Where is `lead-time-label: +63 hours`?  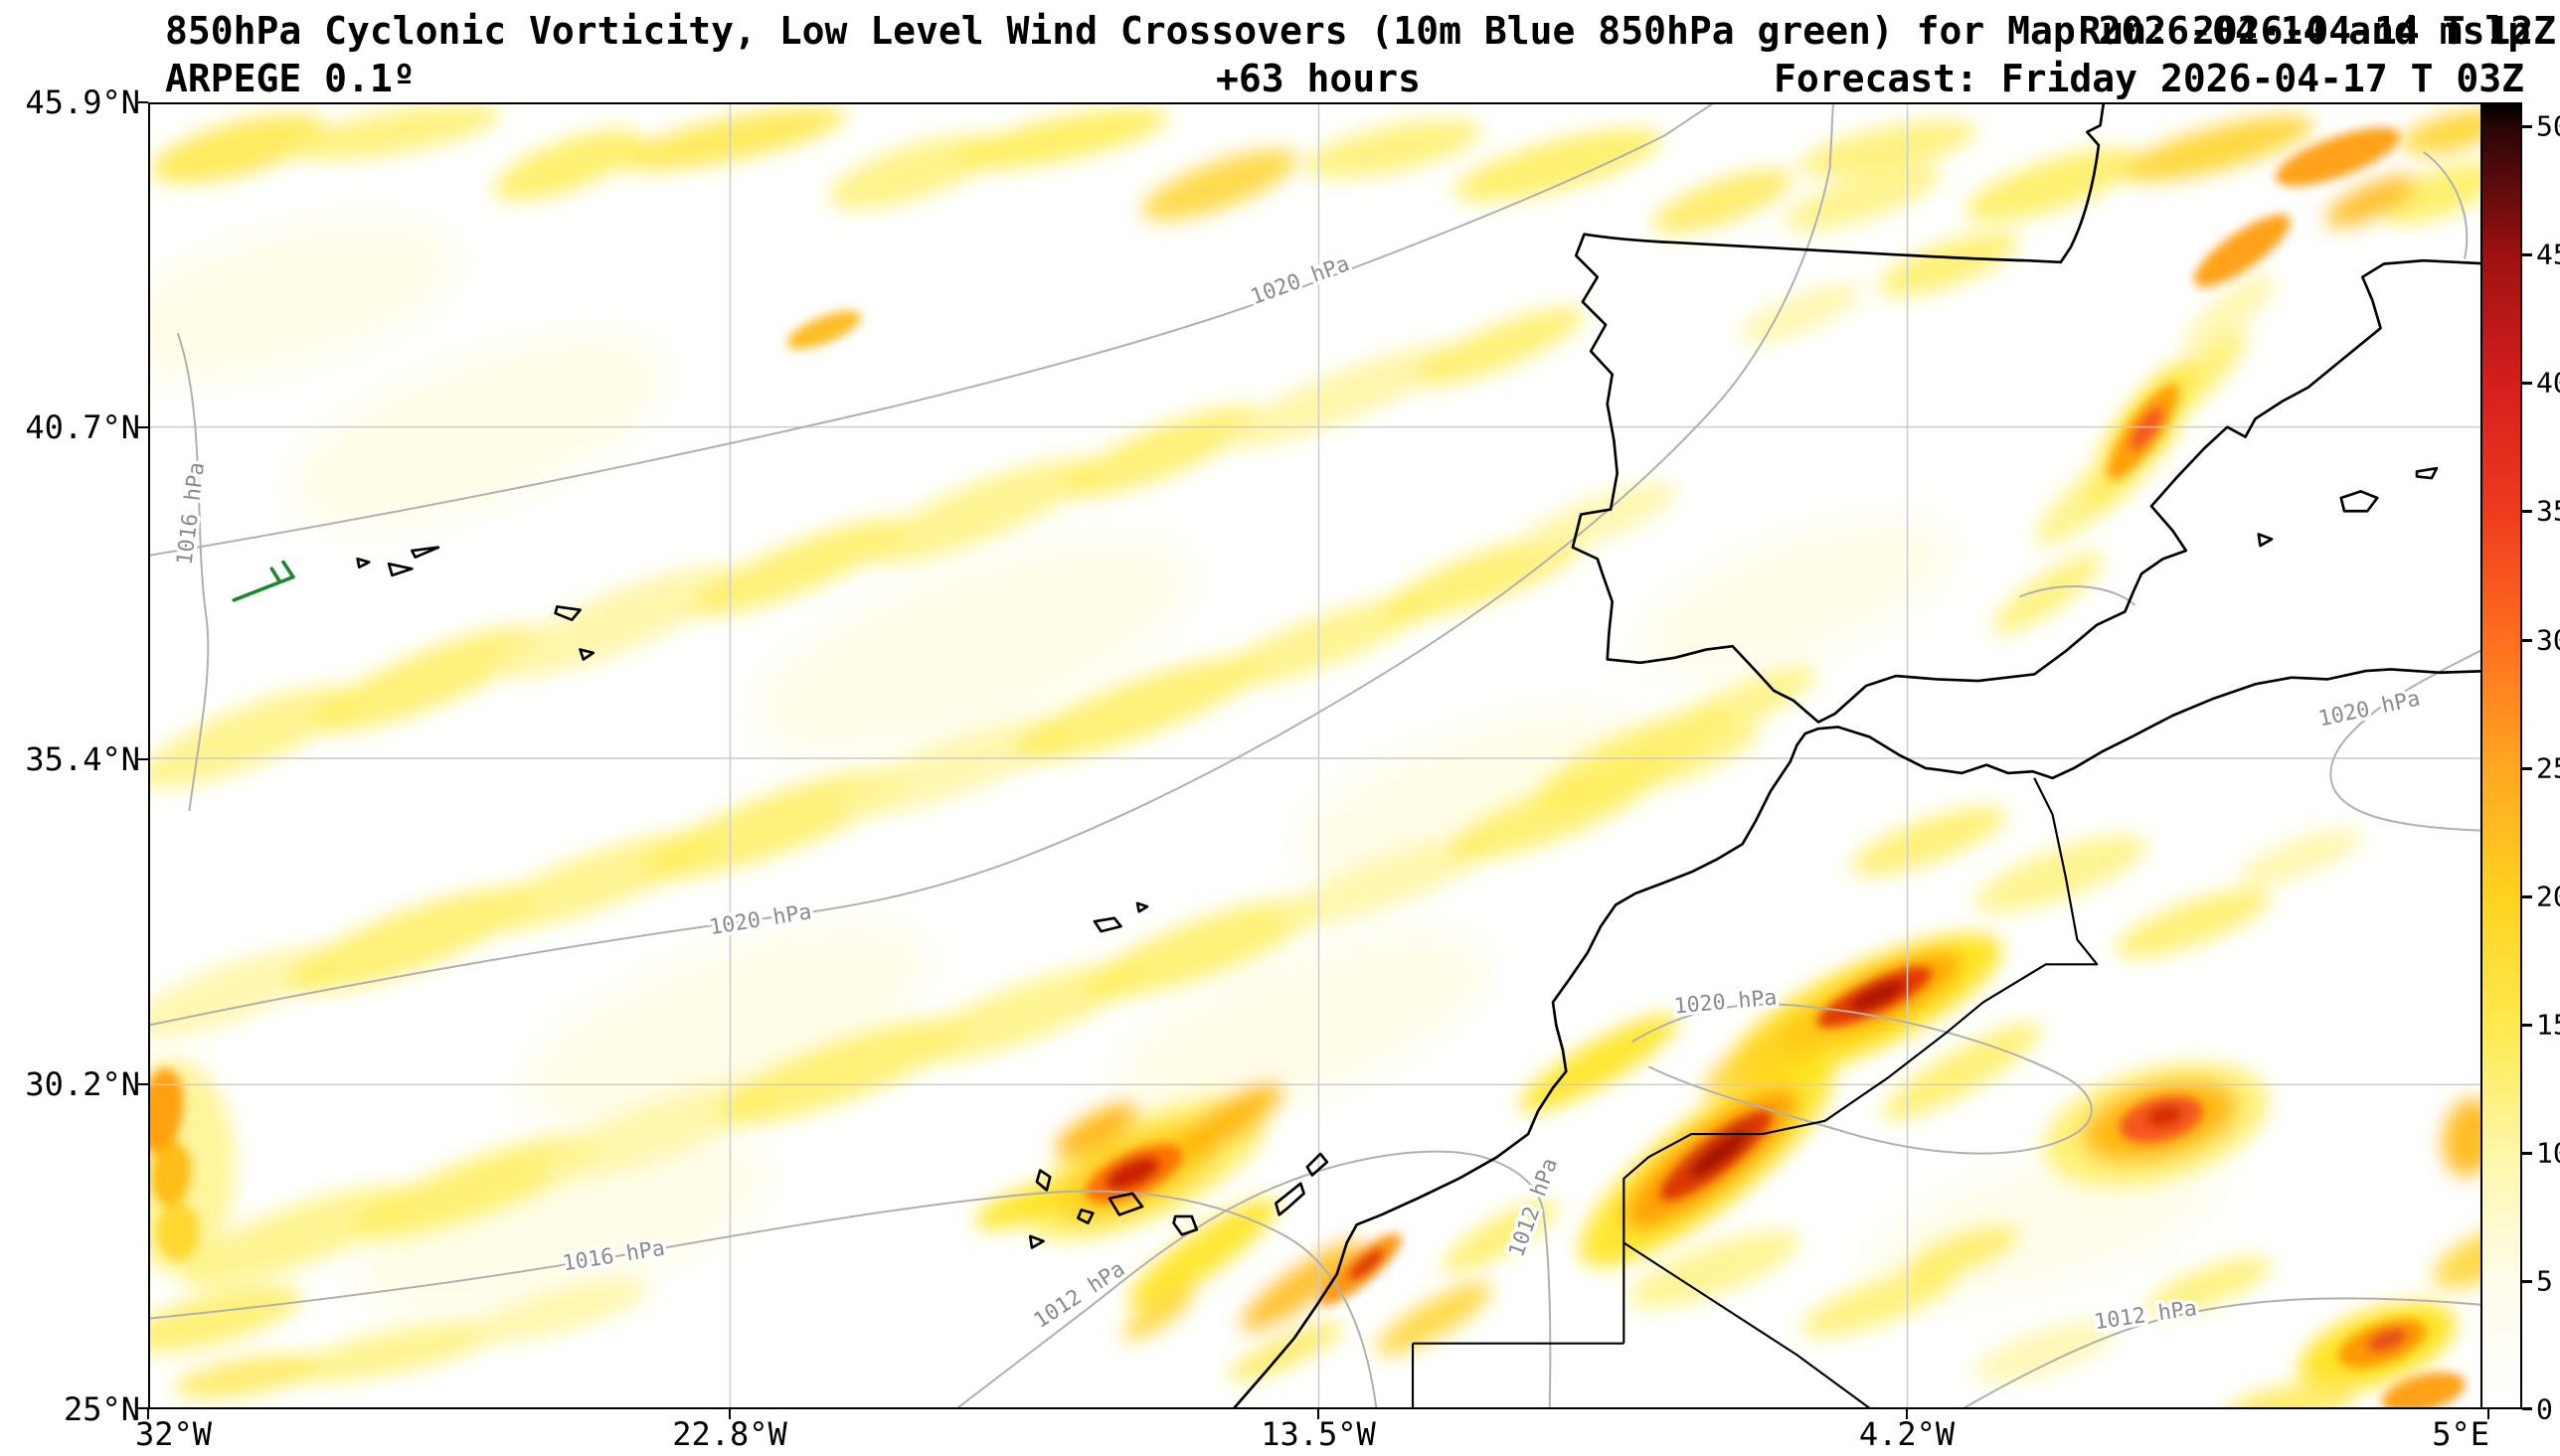
lead-time-label: +63 hours is located at coordinates (1318, 78).